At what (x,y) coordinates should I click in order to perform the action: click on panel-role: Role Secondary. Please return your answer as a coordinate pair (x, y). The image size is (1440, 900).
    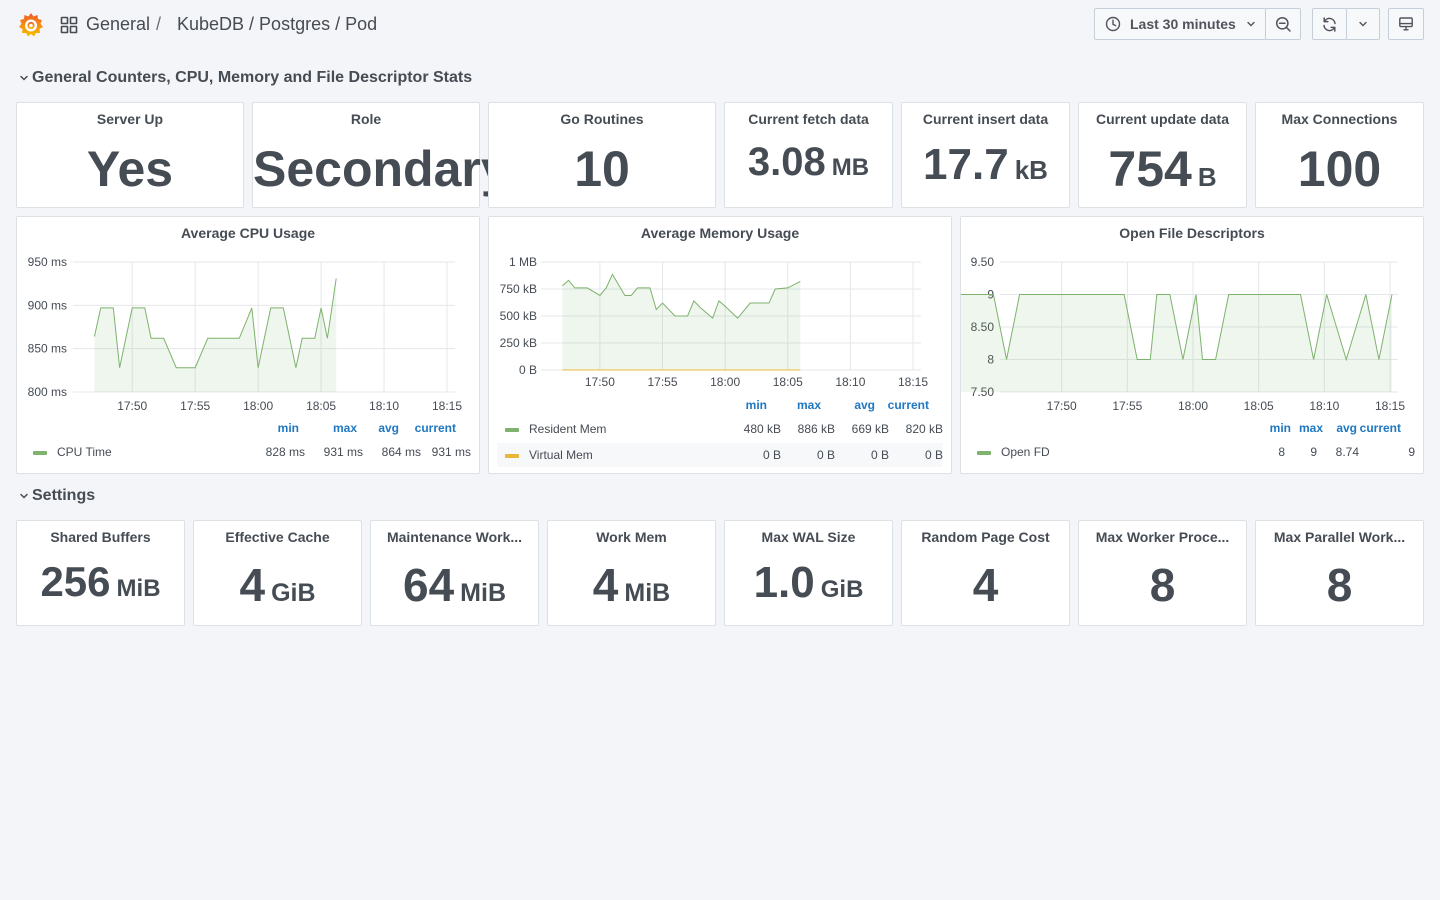
    Looking at the image, I should click on (380, 155).